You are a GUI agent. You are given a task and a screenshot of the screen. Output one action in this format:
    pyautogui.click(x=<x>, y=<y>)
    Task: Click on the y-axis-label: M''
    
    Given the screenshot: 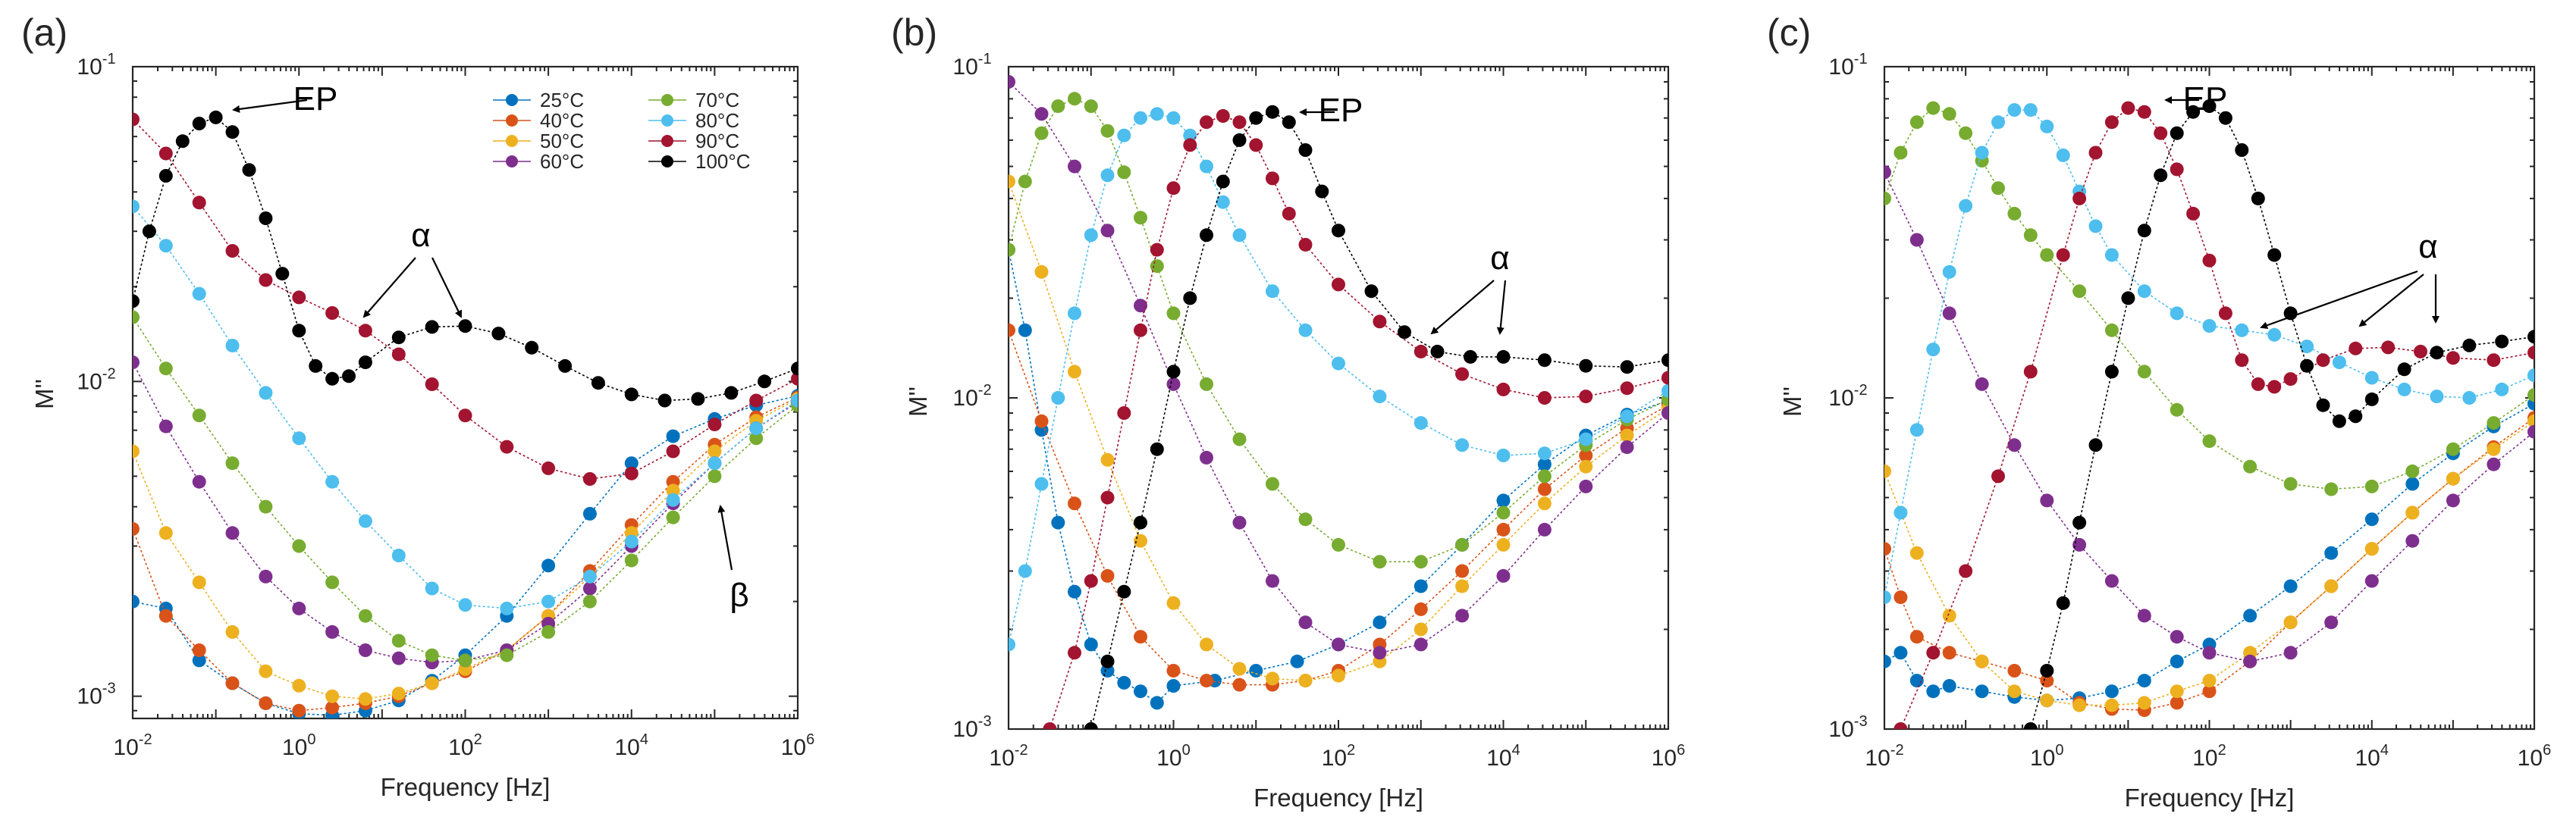 What is the action you would take?
    pyautogui.click(x=44, y=394)
    